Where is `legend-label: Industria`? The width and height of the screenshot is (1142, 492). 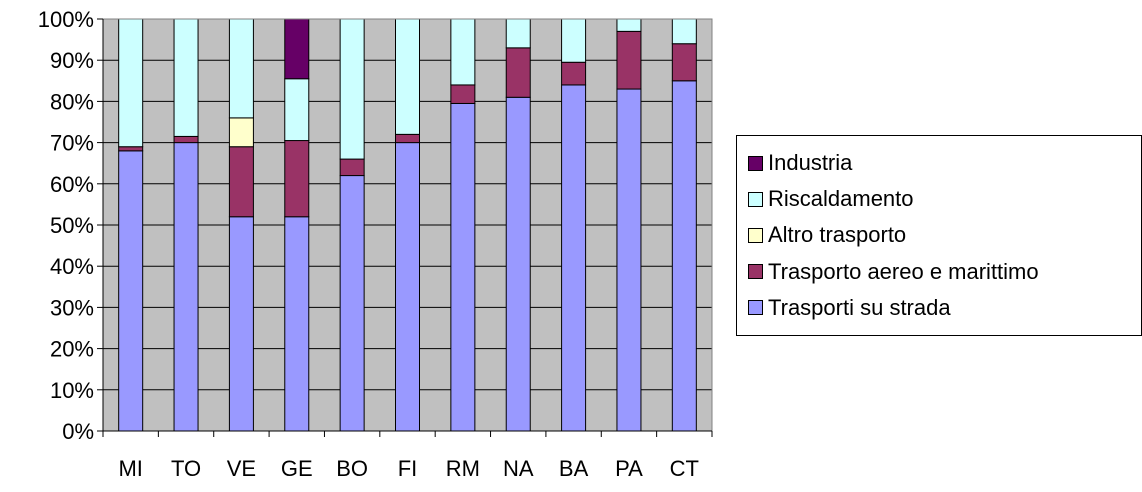
legend-label: Industria is located at coordinates (810, 163).